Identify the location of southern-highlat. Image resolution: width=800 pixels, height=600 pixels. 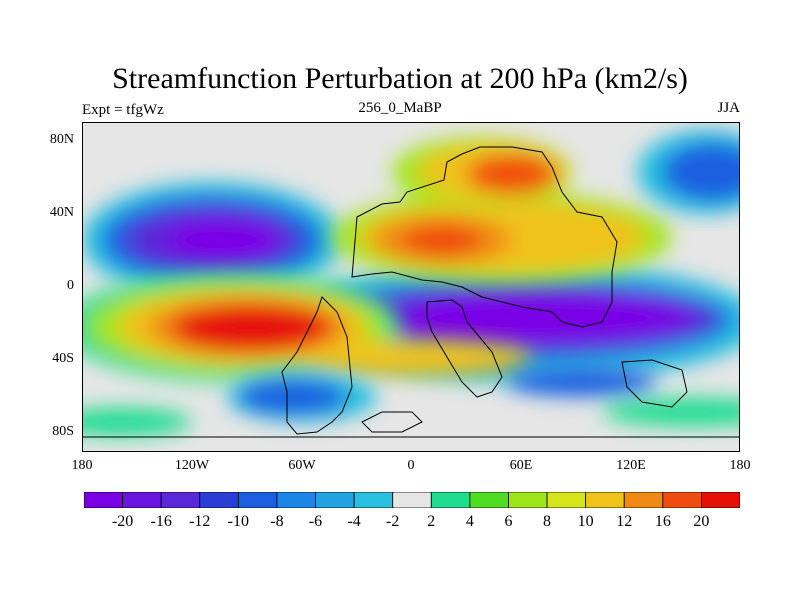
(411, 402).